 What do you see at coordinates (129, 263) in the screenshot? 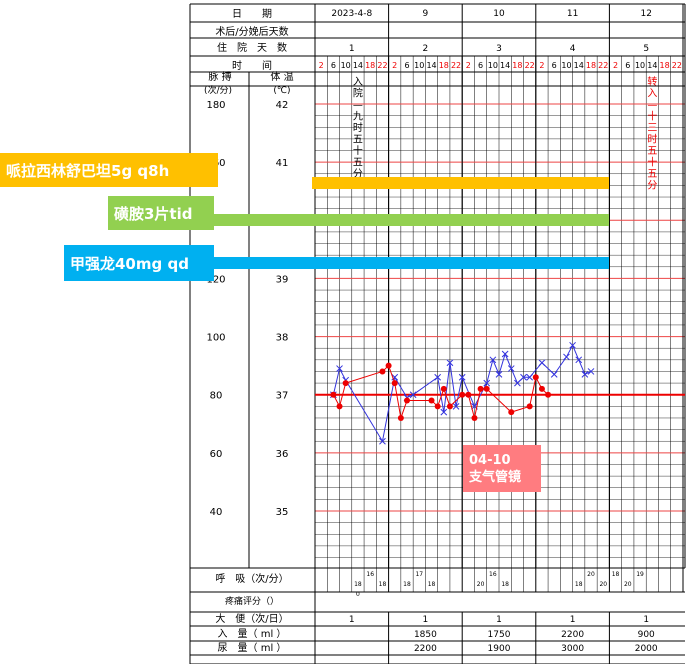
I see `drug-label-3-text: 甲强龙40mg qd` at bounding box center [129, 263].